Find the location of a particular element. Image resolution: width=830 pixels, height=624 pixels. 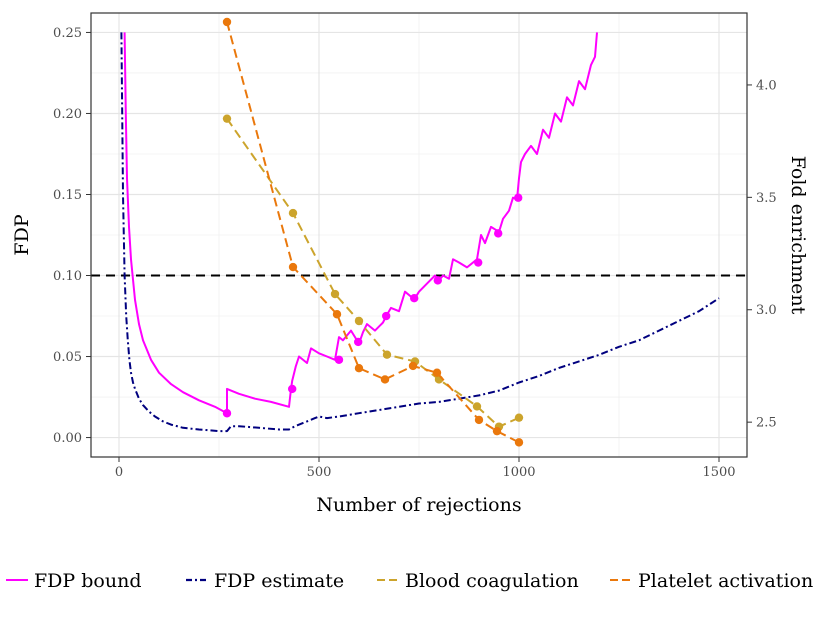

legend-label-fdp-estimate: FDP estimate is located at coordinates (279, 581).